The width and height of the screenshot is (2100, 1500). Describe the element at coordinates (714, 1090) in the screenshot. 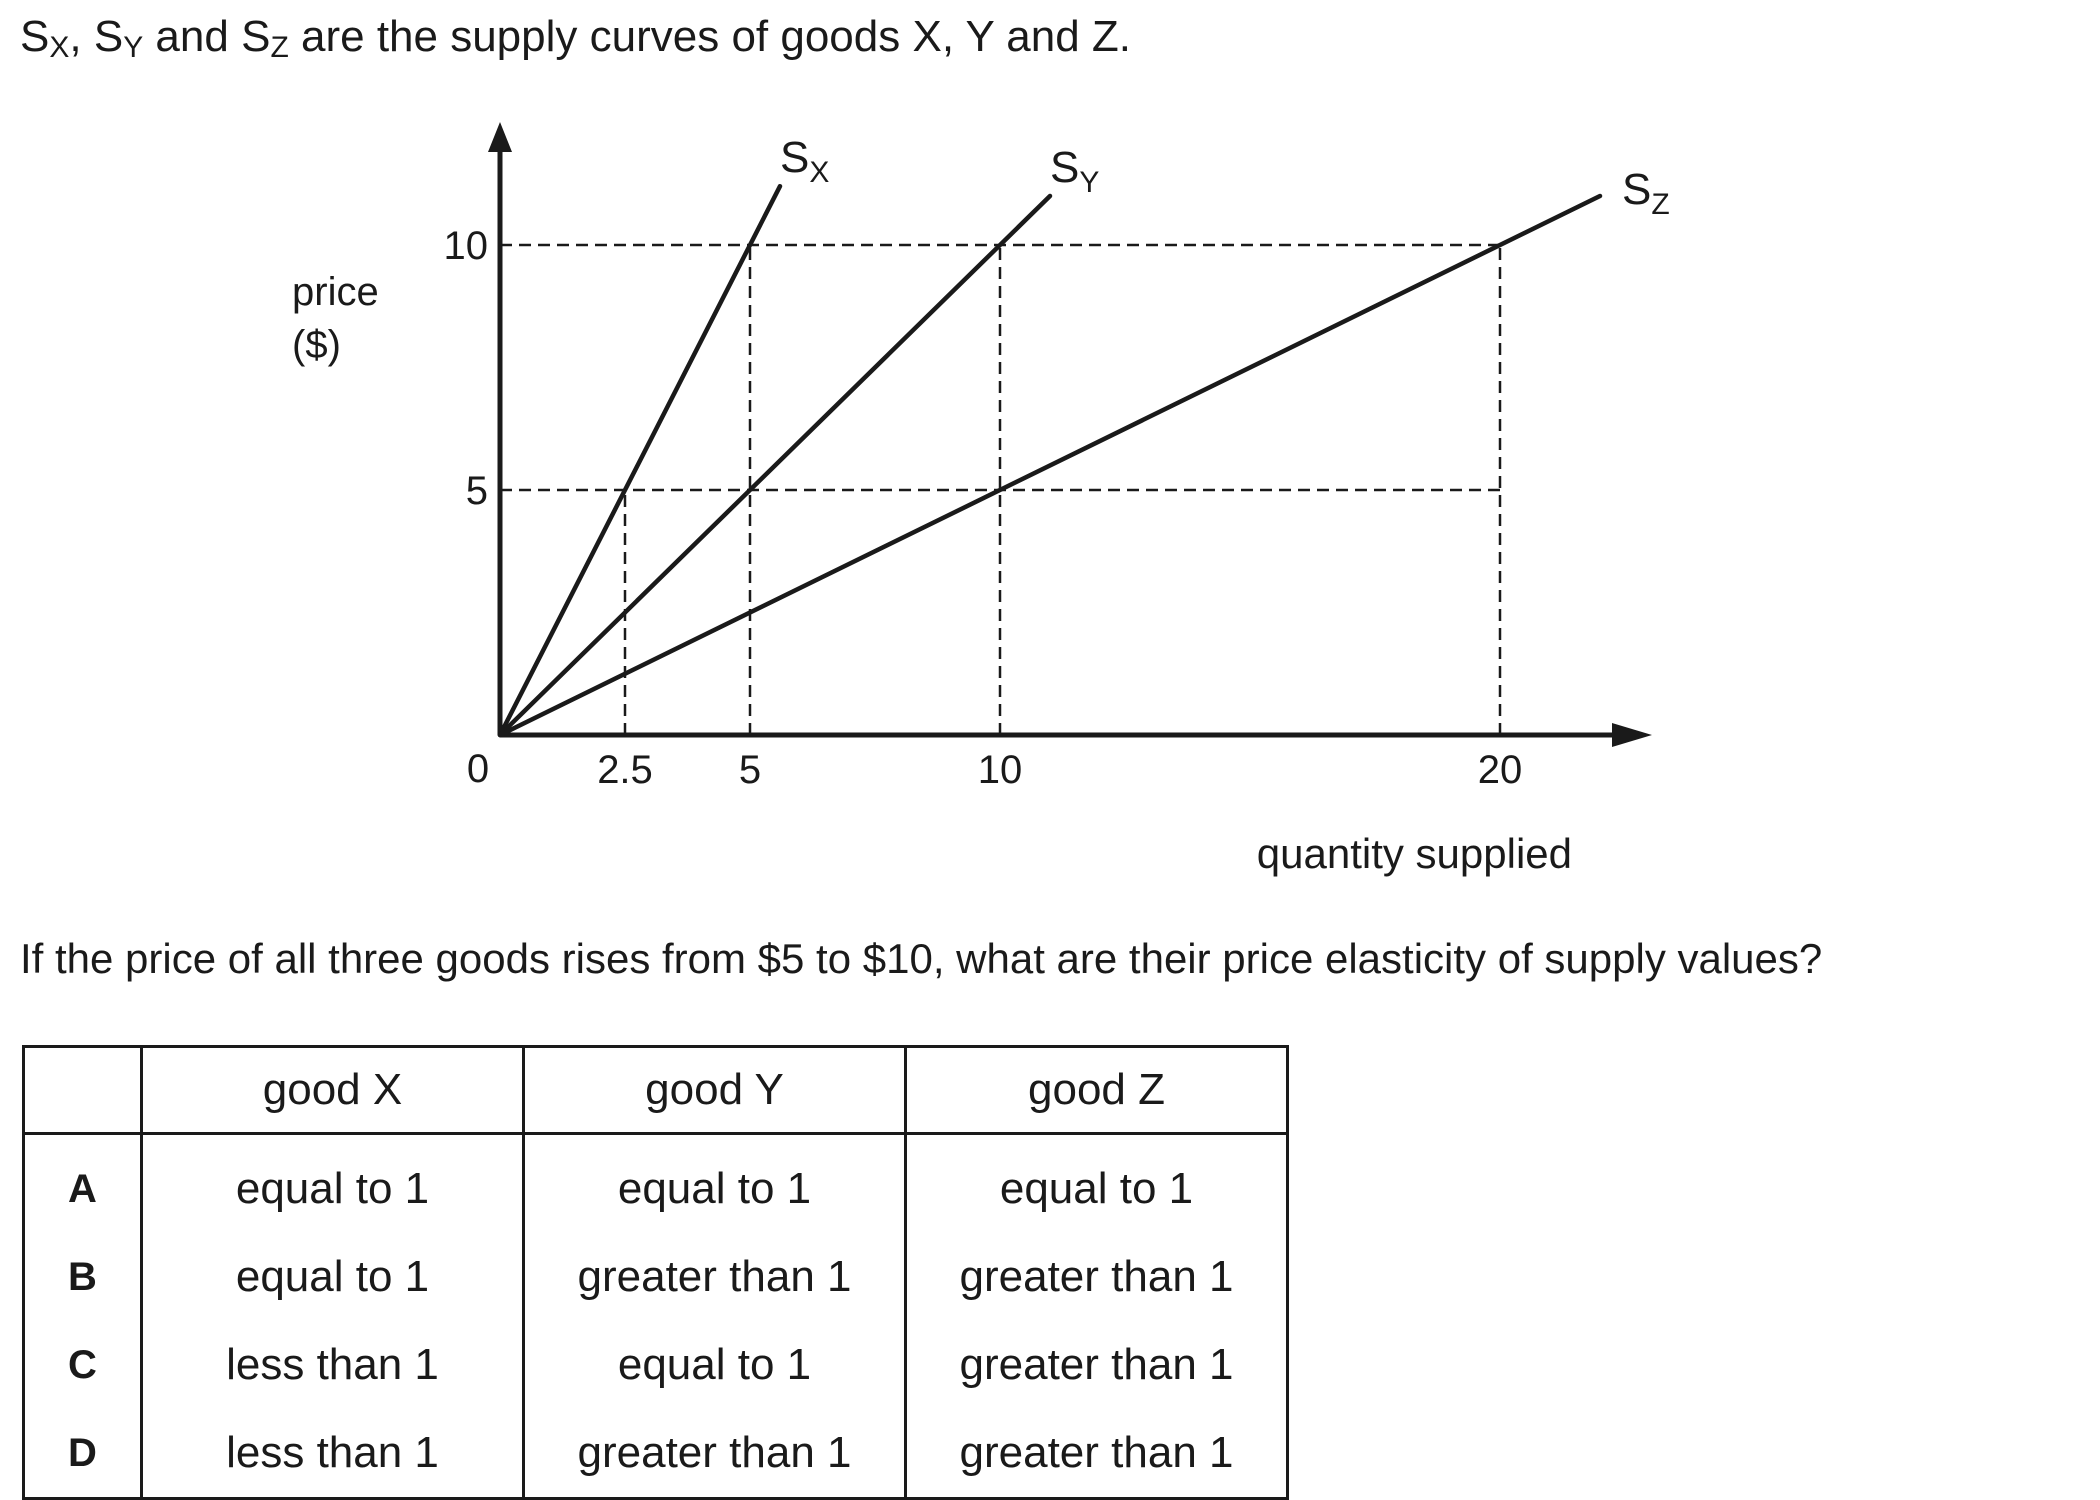

I see `header-good-y: good Y` at that location.